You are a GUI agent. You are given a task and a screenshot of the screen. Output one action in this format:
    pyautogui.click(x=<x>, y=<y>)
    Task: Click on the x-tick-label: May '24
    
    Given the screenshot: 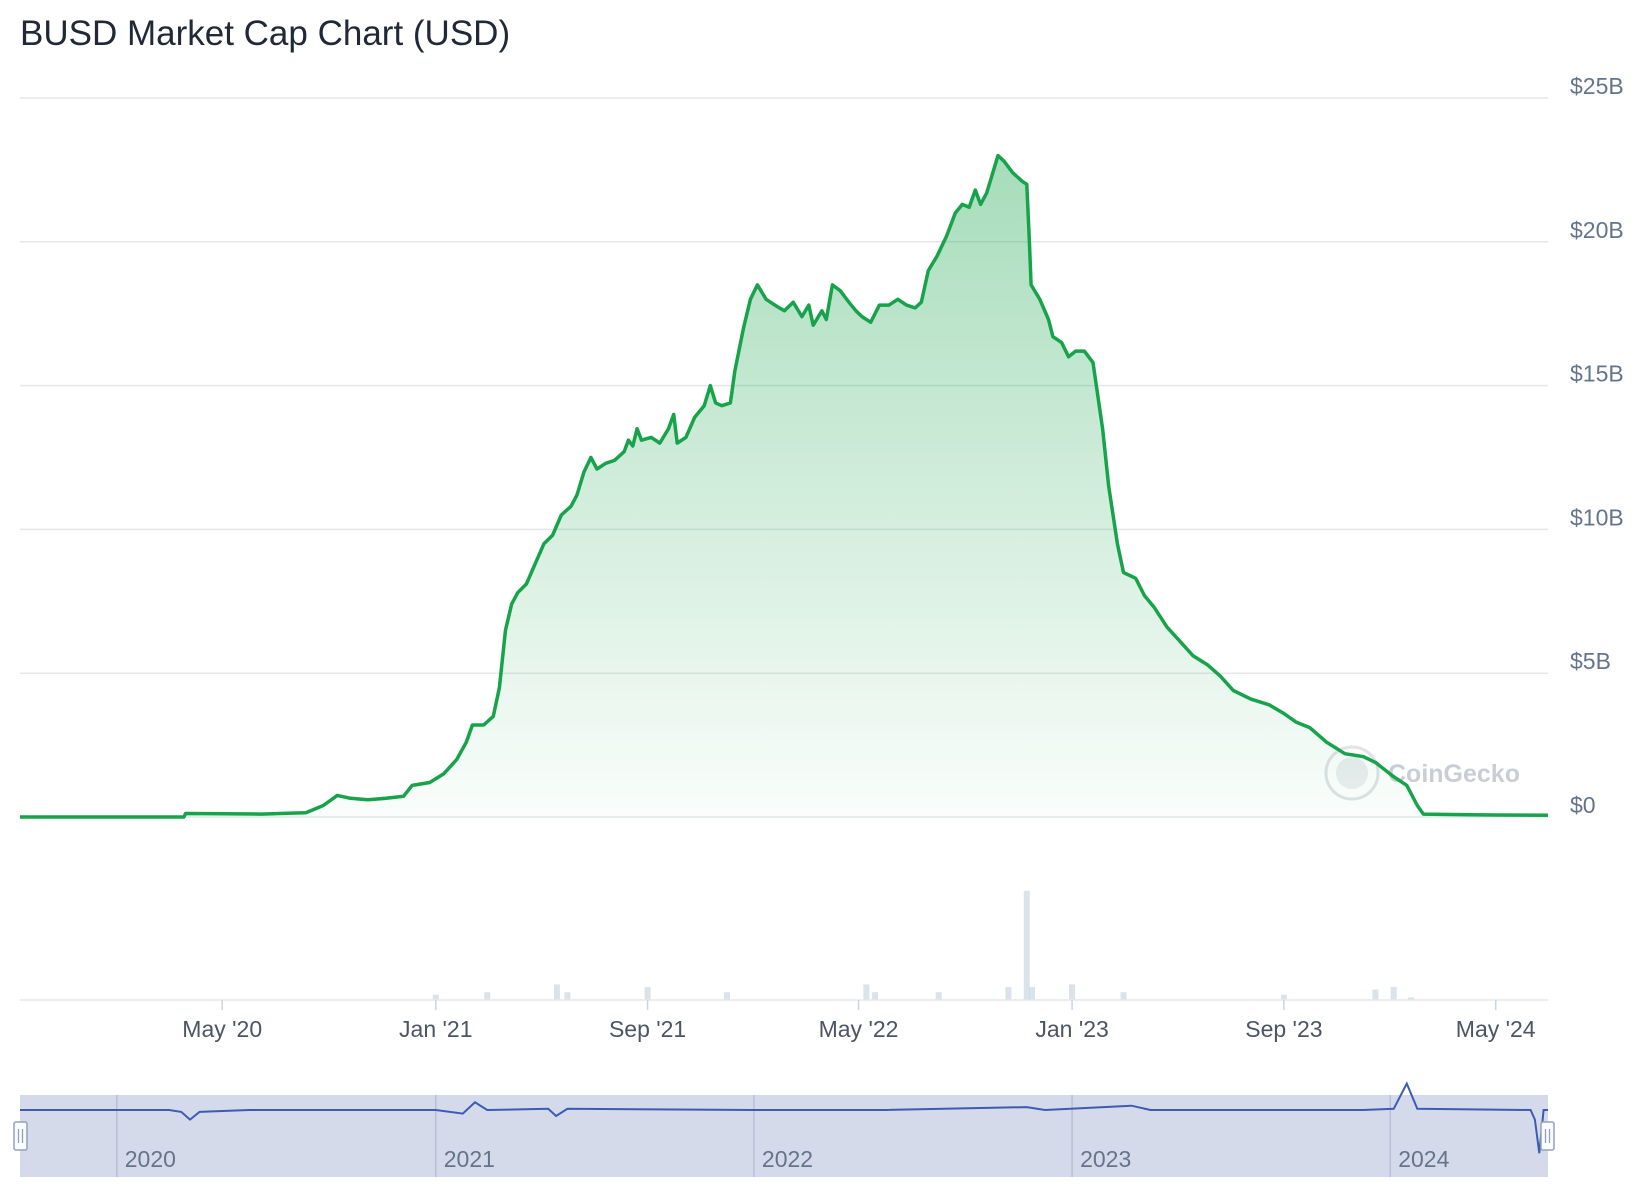 What is the action you would take?
    pyautogui.click(x=1496, y=1029)
    